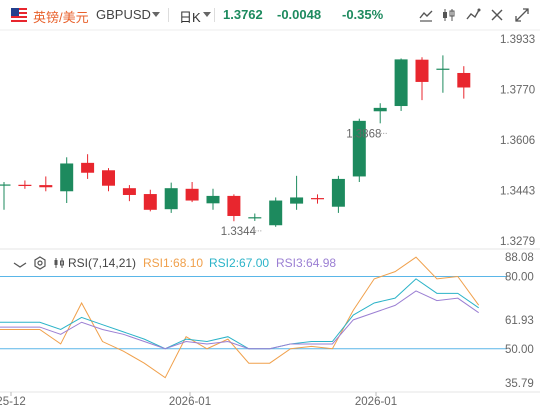  Describe the element at coordinates (363, 14) in the screenshot. I see `price-change-percent: -0.35%` at that location.